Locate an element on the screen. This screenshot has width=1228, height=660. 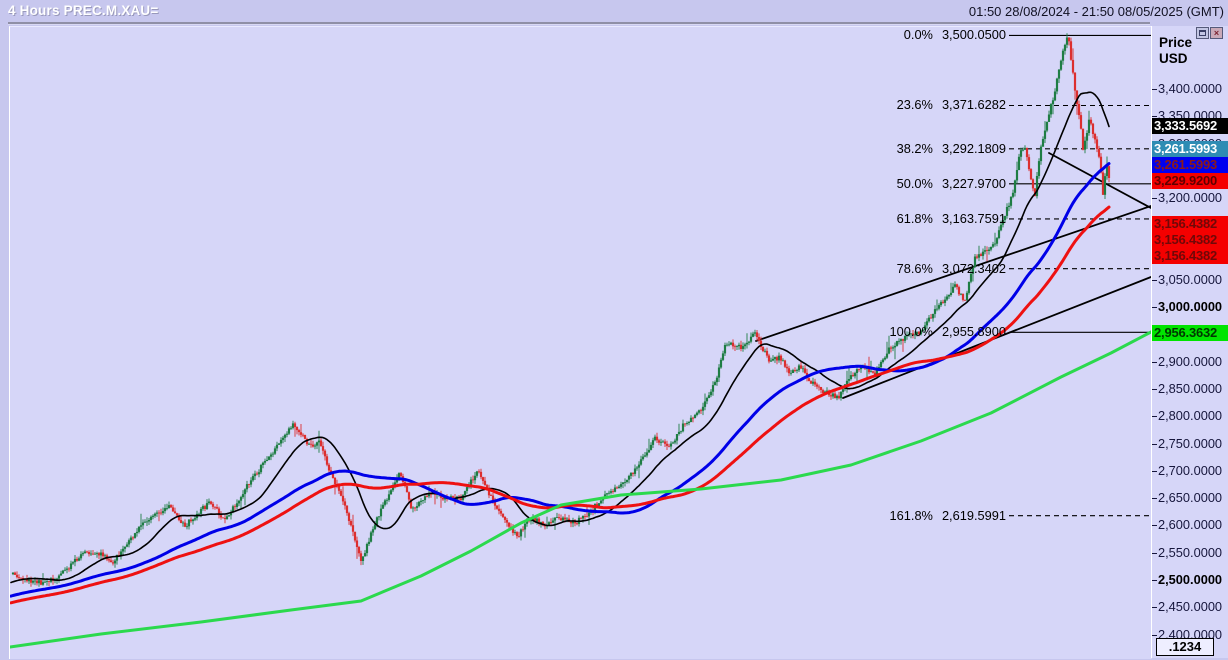
tick-label: 2,750.0000 is located at coordinates (1190, 443).